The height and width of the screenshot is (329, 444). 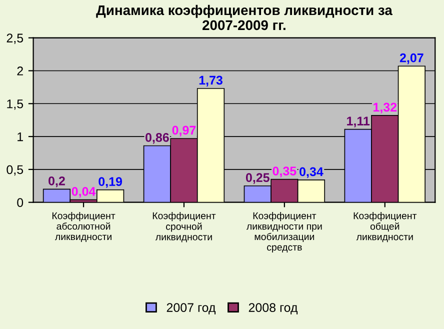 What do you see at coordinates (110, 182) in the screenshot?
I see `data-label: 0,19` at bounding box center [110, 182].